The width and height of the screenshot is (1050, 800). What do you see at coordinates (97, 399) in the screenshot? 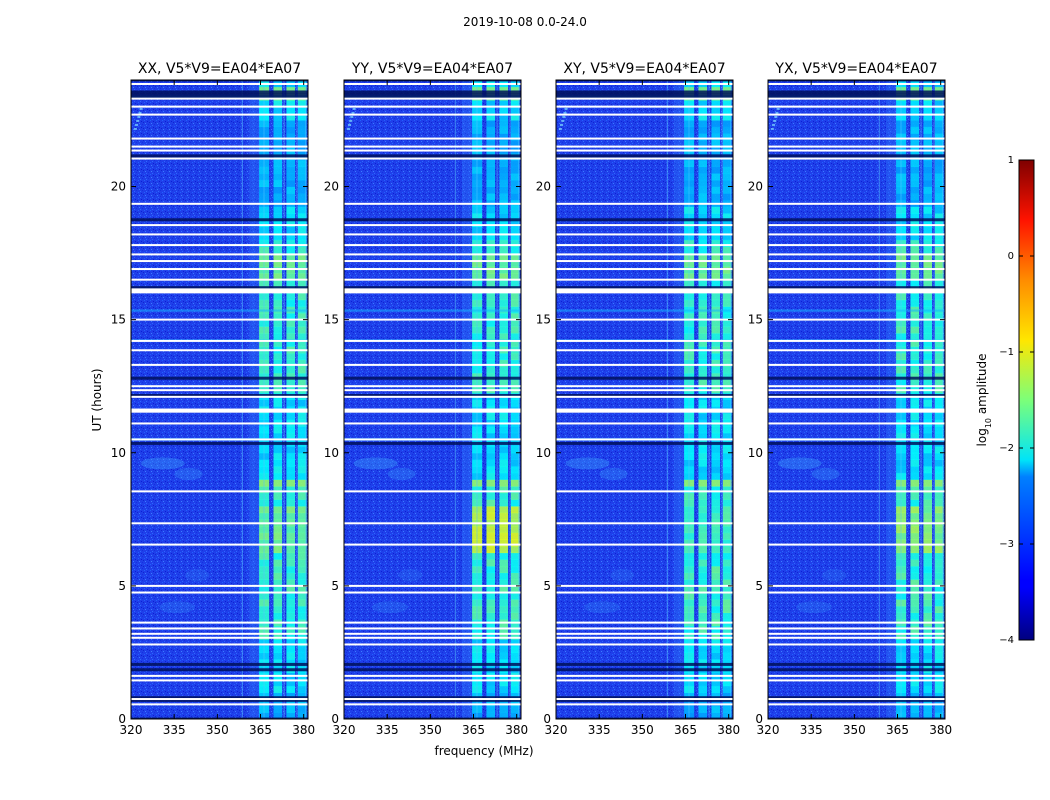
I see `y-axis-label: UT (hours)` at bounding box center [97, 399].